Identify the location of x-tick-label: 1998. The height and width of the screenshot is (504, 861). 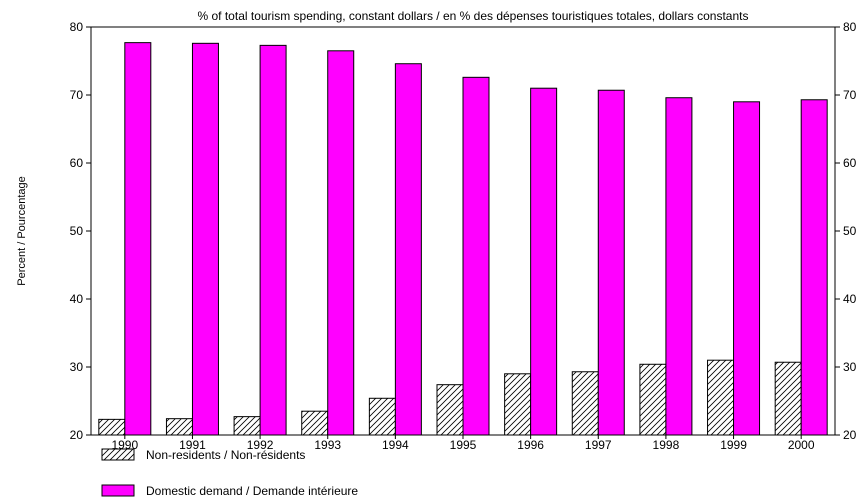
(666, 445).